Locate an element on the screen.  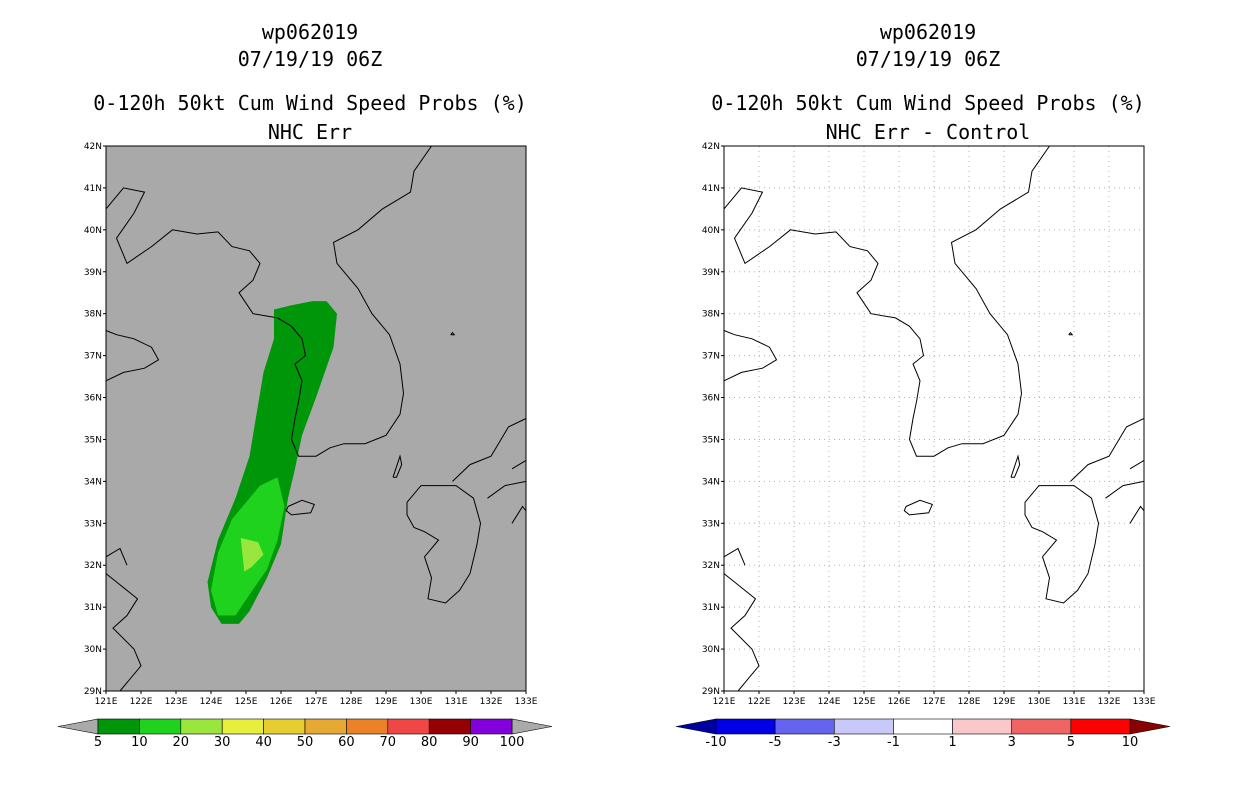
left-colorbar-label: 5 is located at coordinates (98, 742).